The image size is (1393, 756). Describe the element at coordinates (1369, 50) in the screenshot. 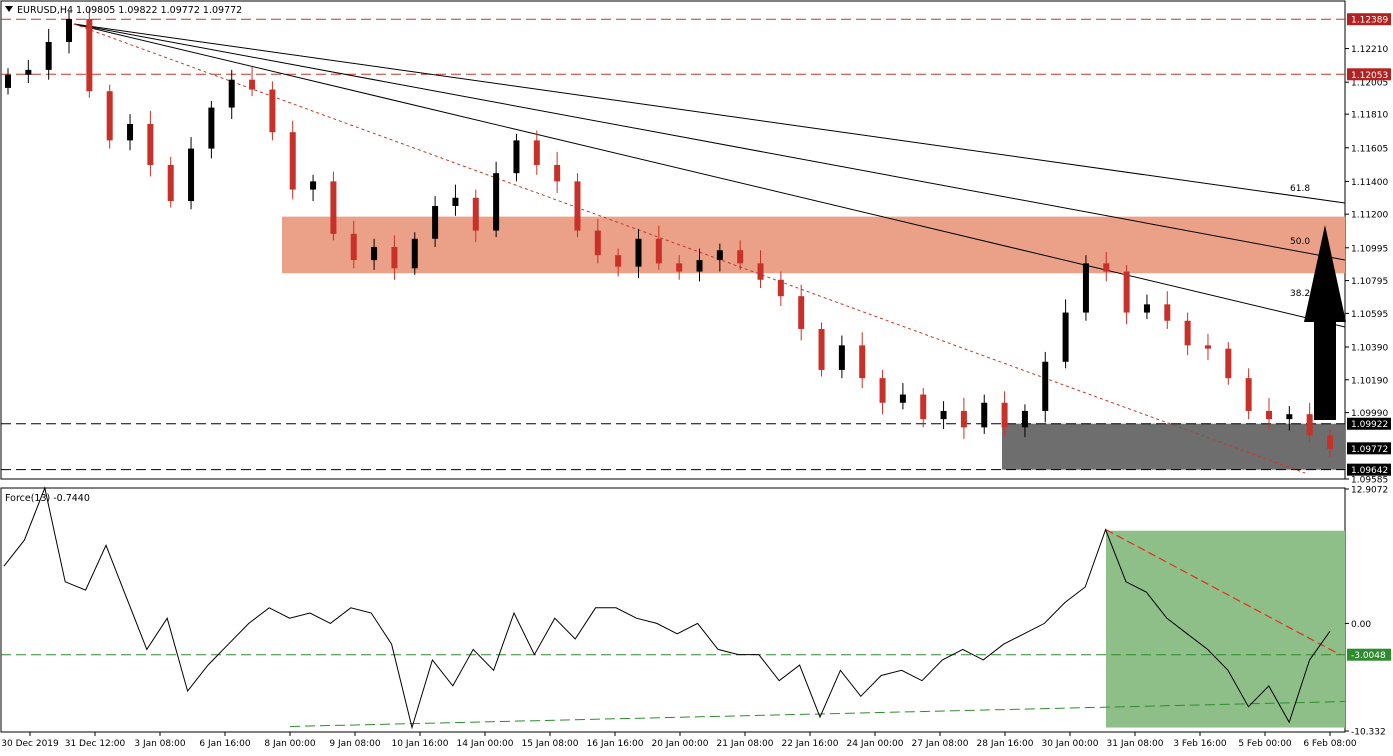

I see `price-tick-label-0: 1.12210` at that location.